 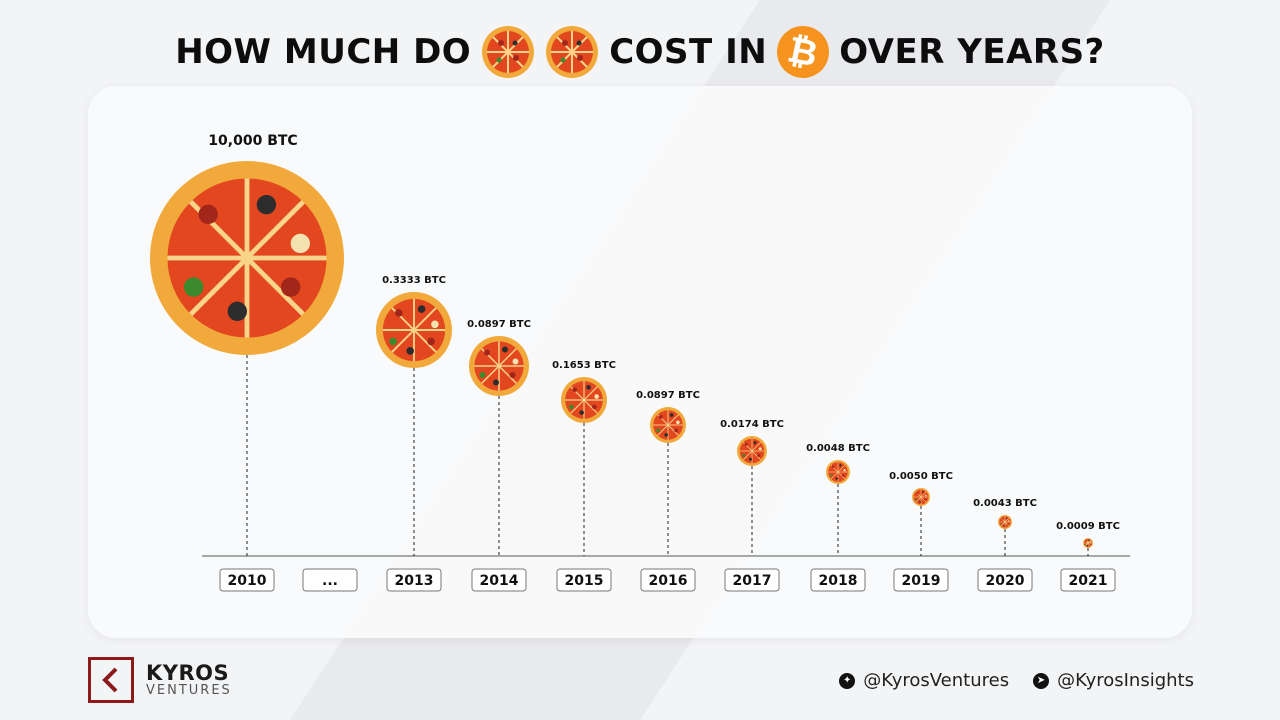 What do you see at coordinates (584, 365) in the screenshot?
I see `data-label: 0.1653 BTC` at bounding box center [584, 365].